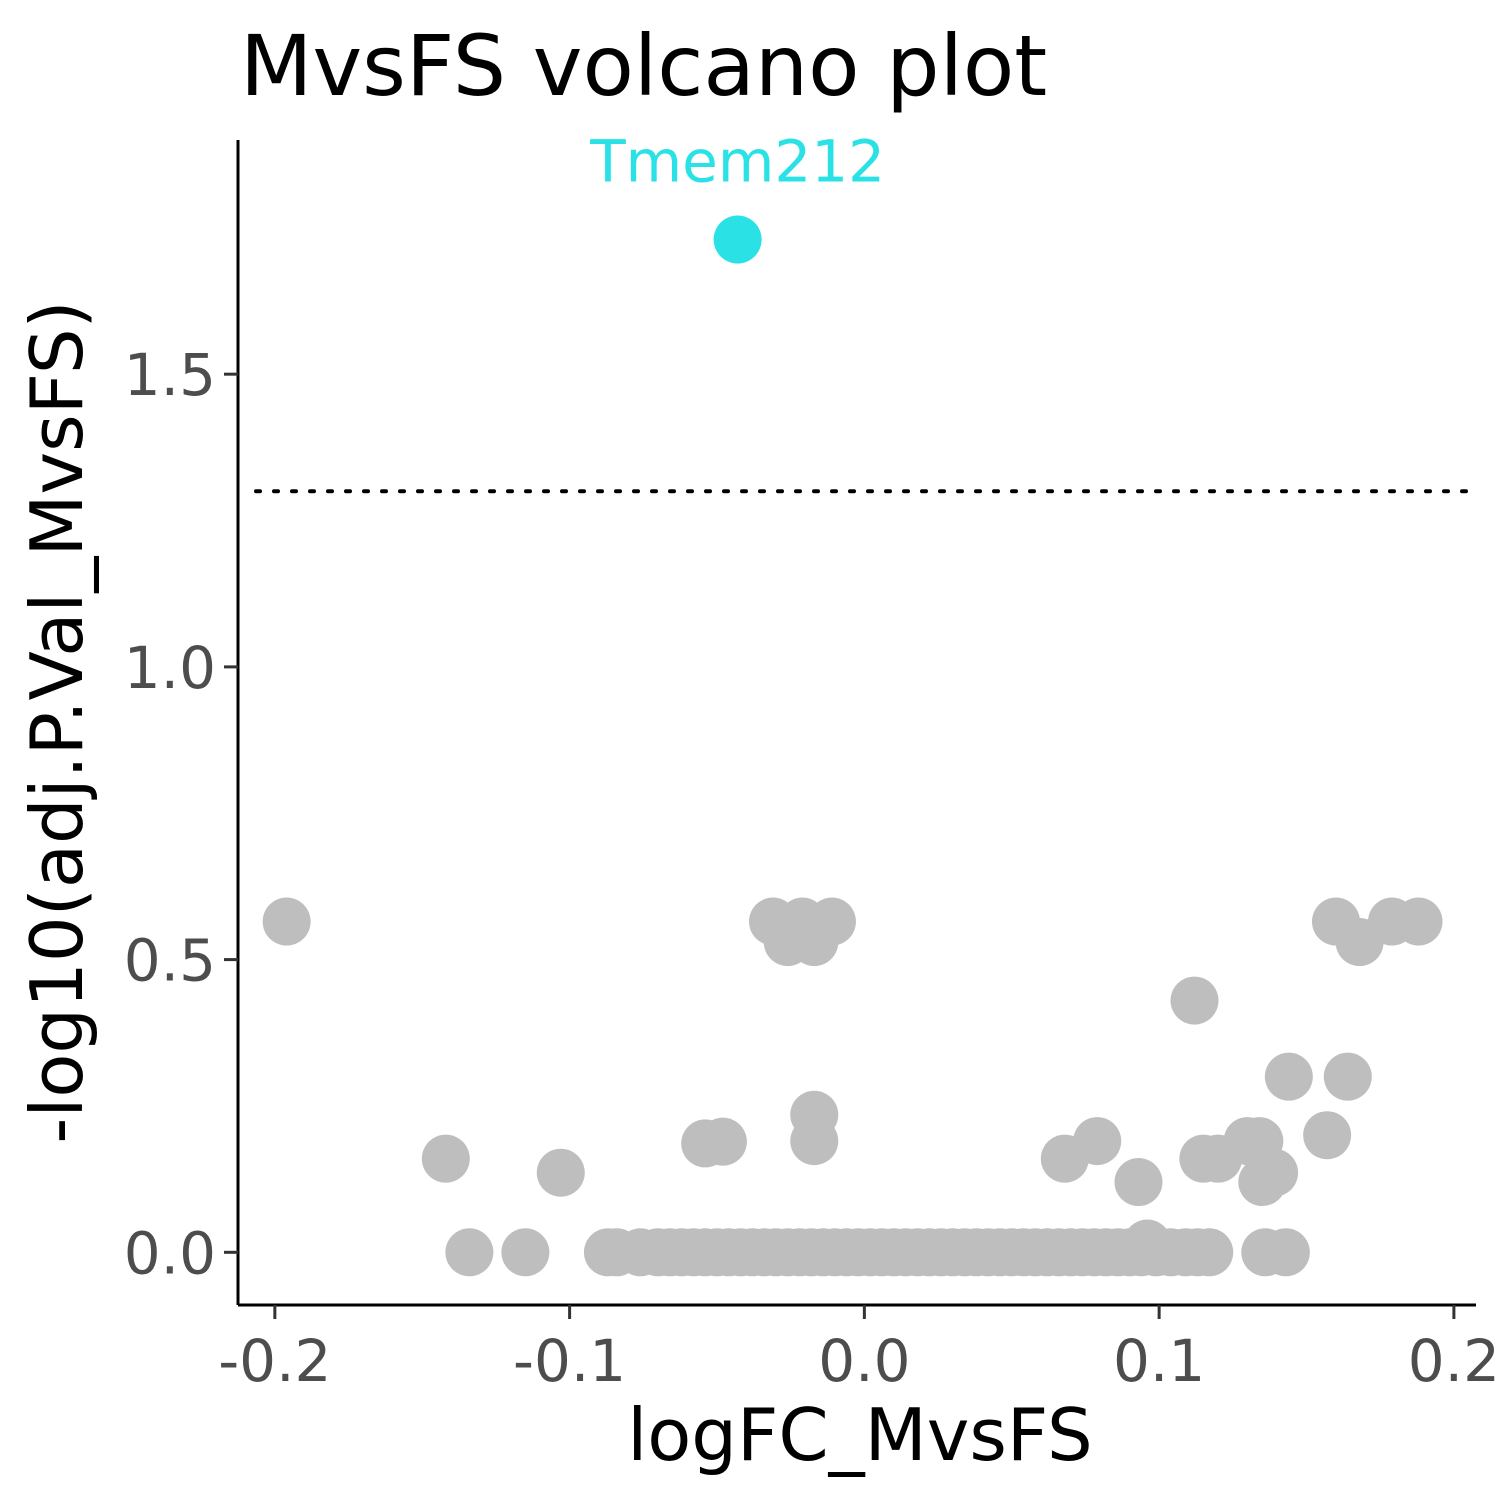  I want to click on x-tick-label: -0.2, so click(274, 1361).